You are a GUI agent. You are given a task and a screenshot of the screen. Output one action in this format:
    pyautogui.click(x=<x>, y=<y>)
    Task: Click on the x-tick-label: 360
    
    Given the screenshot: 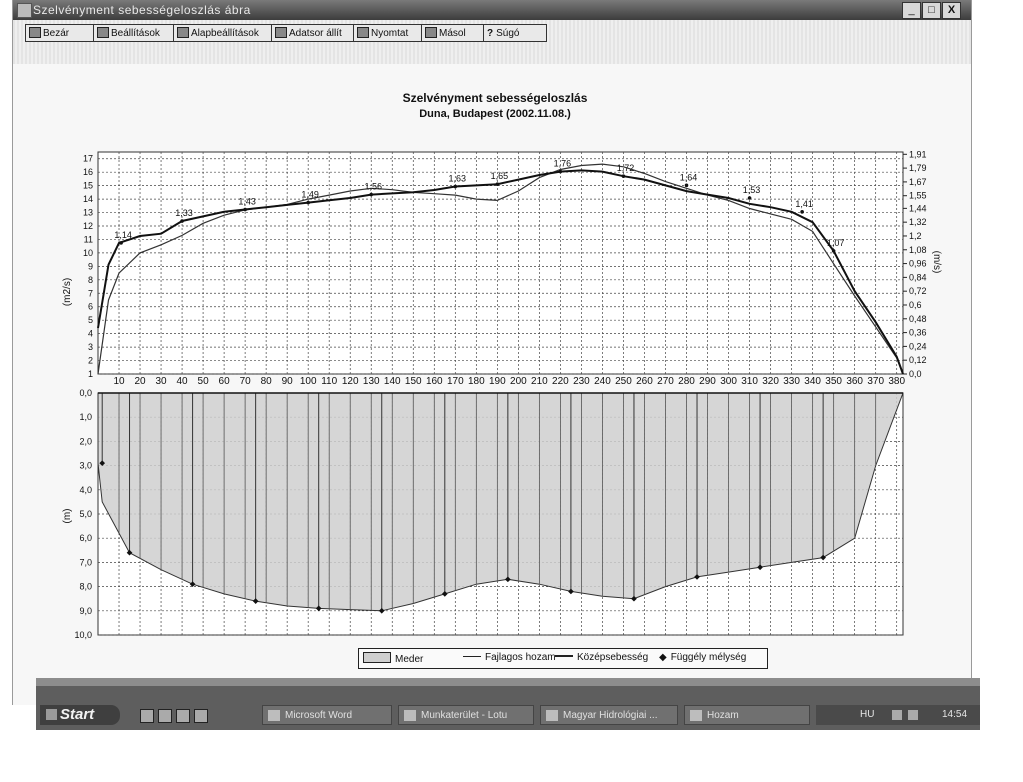 What is the action you would take?
    pyautogui.click(x=854, y=381)
    